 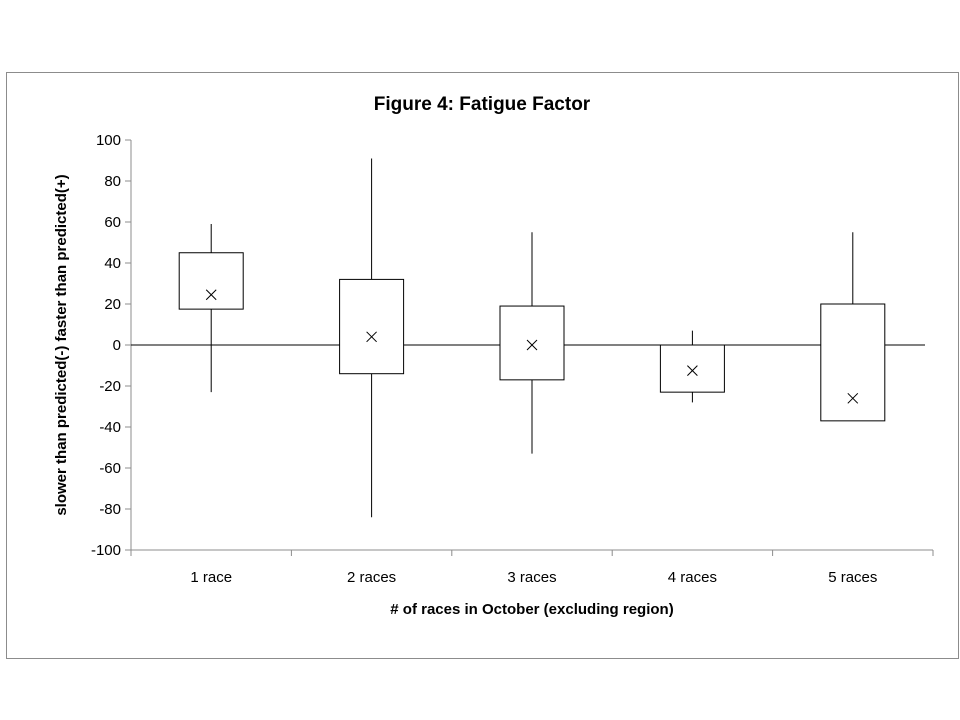 What do you see at coordinates (852, 577) in the screenshot?
I see `x-tick-label: 5 races` at bounding box center [852, 577].